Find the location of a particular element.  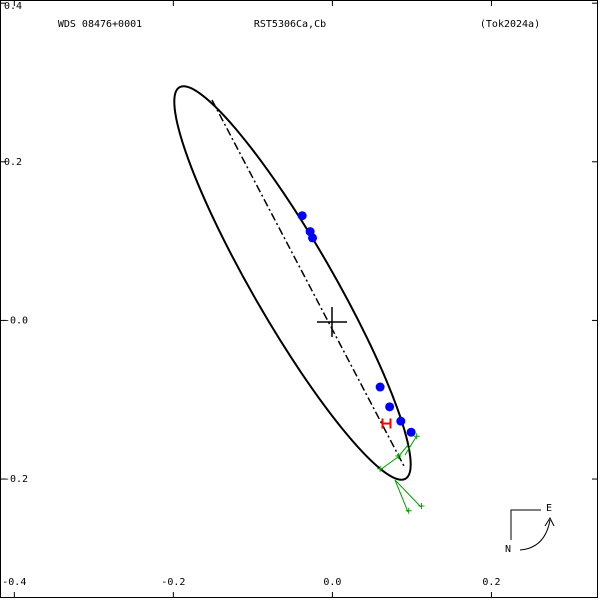

residual-lines is located at coordinates (400, 474).